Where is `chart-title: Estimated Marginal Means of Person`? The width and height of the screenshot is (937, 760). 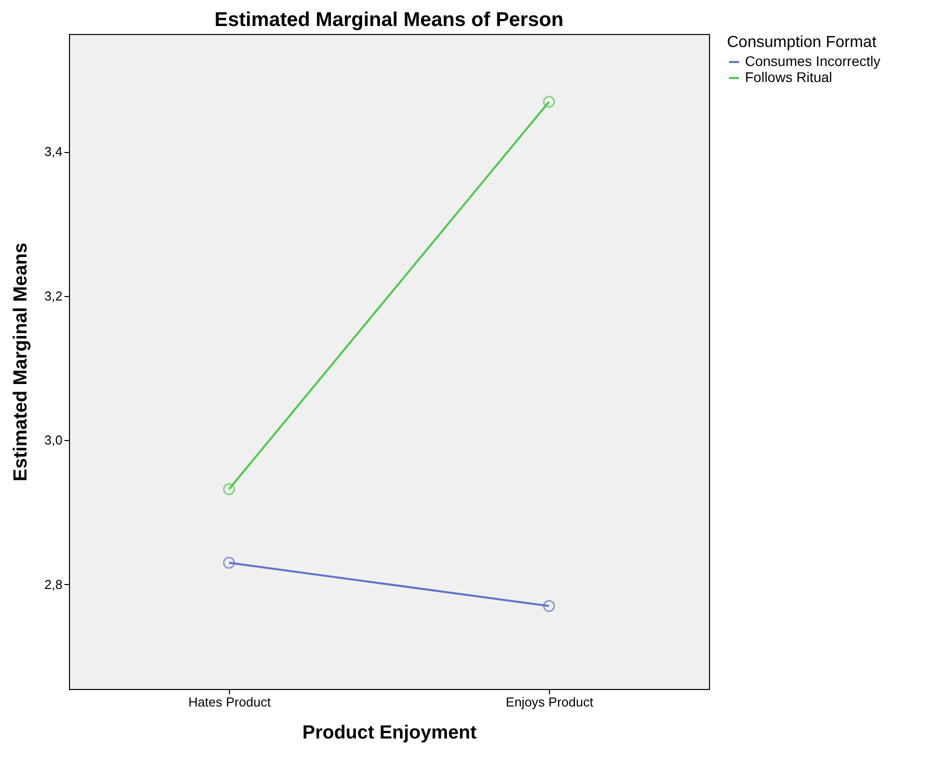 chart-title: Estimated Marginal Means of Person is located at coordinates (389, 20).